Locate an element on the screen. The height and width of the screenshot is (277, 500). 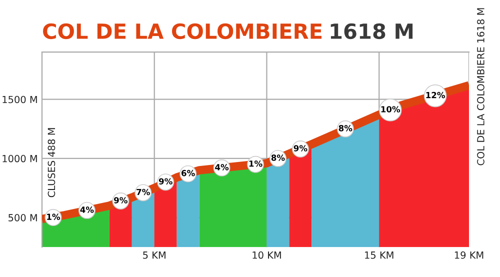
annotation: 12% is located at coordinates (435, 95).